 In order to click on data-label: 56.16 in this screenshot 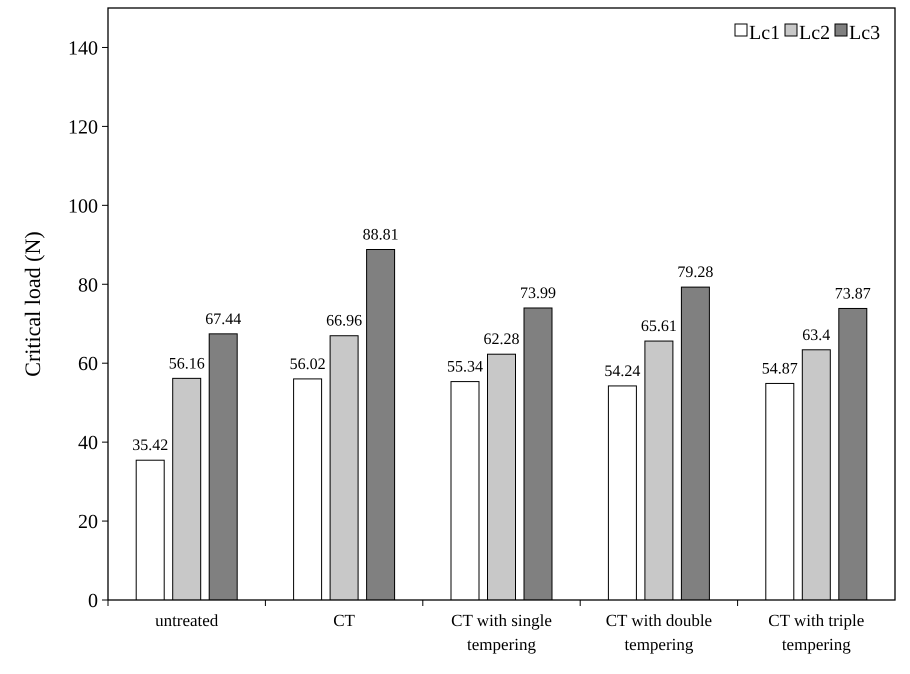, I will do `click(186, 363)`.